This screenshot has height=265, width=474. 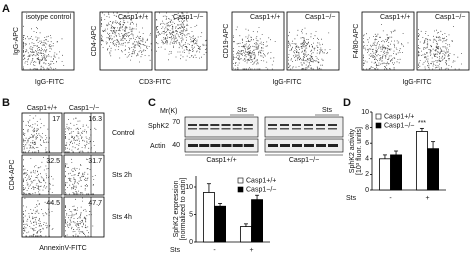 I want to click on plot-title: isotype control, so click(x=49, y=17).